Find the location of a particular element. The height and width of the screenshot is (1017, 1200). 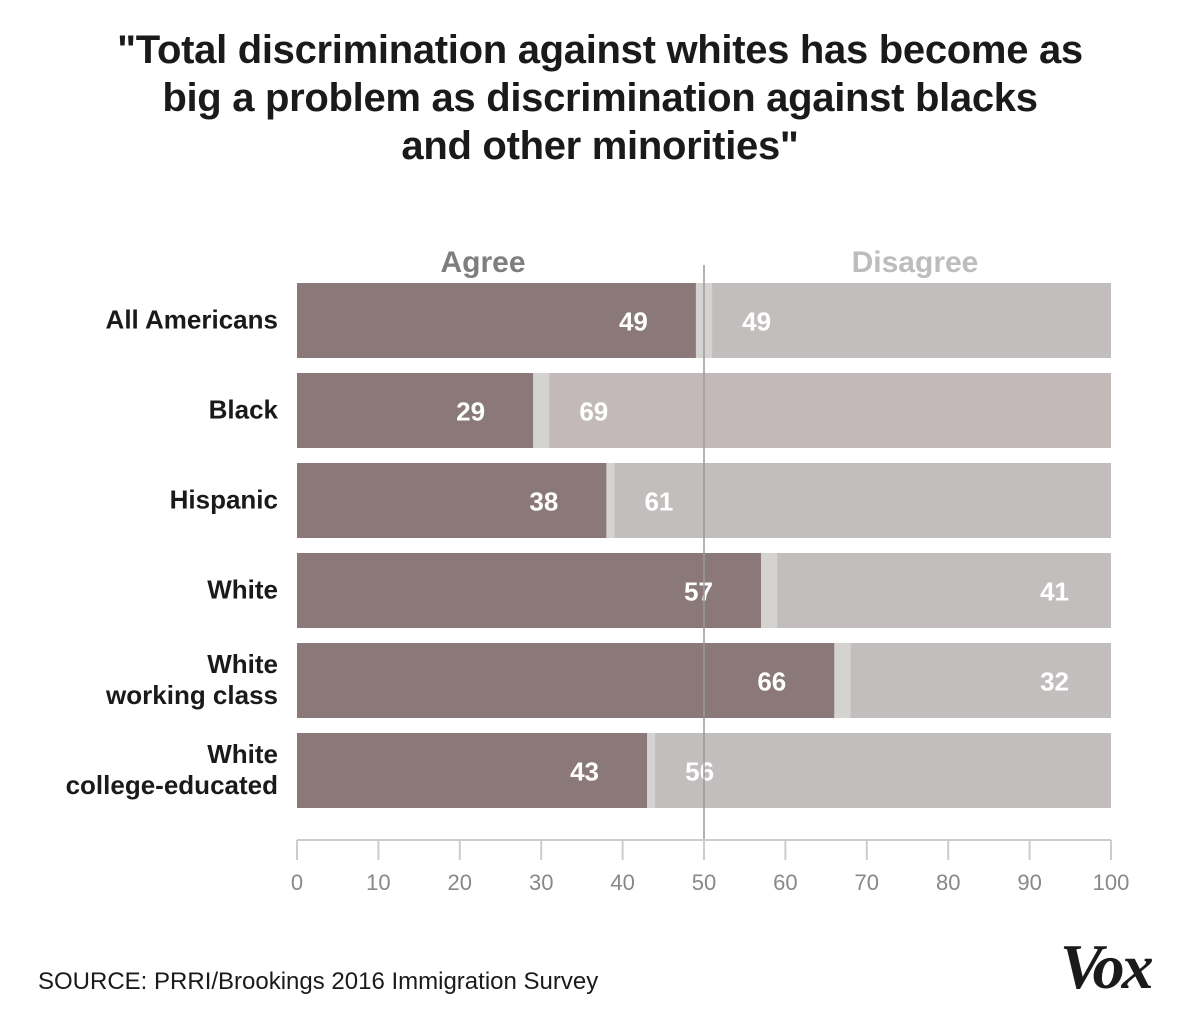

legend-disagree: Disagree is located at coordinates (915, 262).